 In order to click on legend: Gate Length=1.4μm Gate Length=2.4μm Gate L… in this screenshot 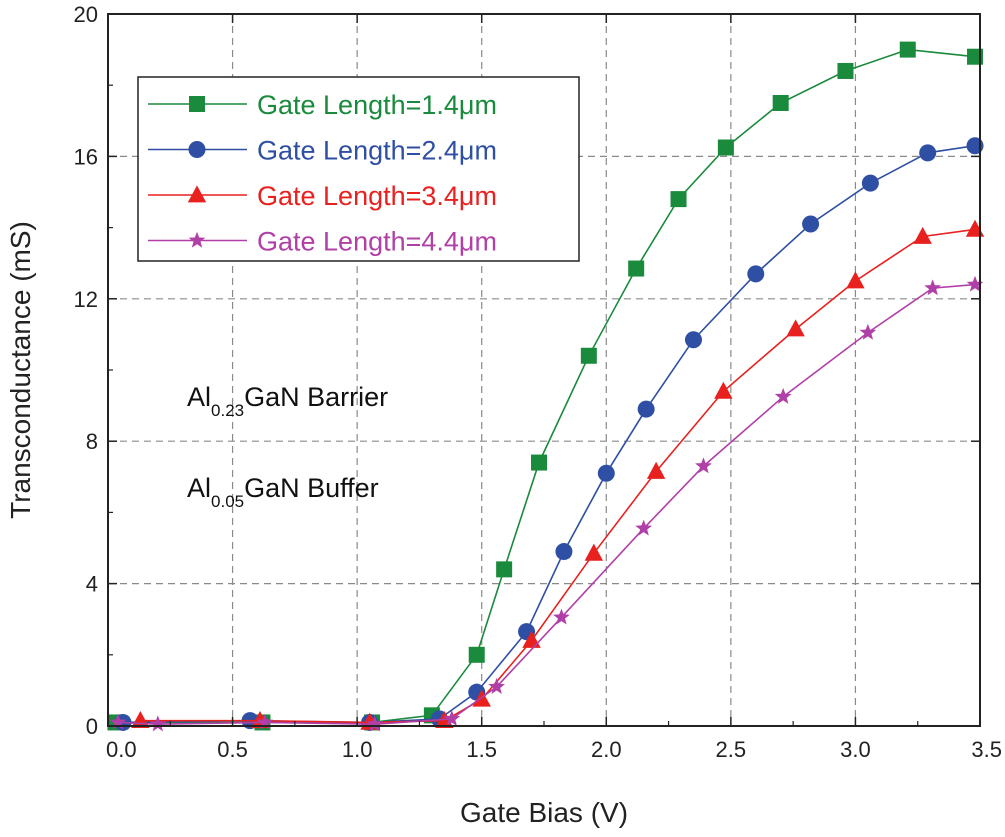, I will do `click(358, 169)`.